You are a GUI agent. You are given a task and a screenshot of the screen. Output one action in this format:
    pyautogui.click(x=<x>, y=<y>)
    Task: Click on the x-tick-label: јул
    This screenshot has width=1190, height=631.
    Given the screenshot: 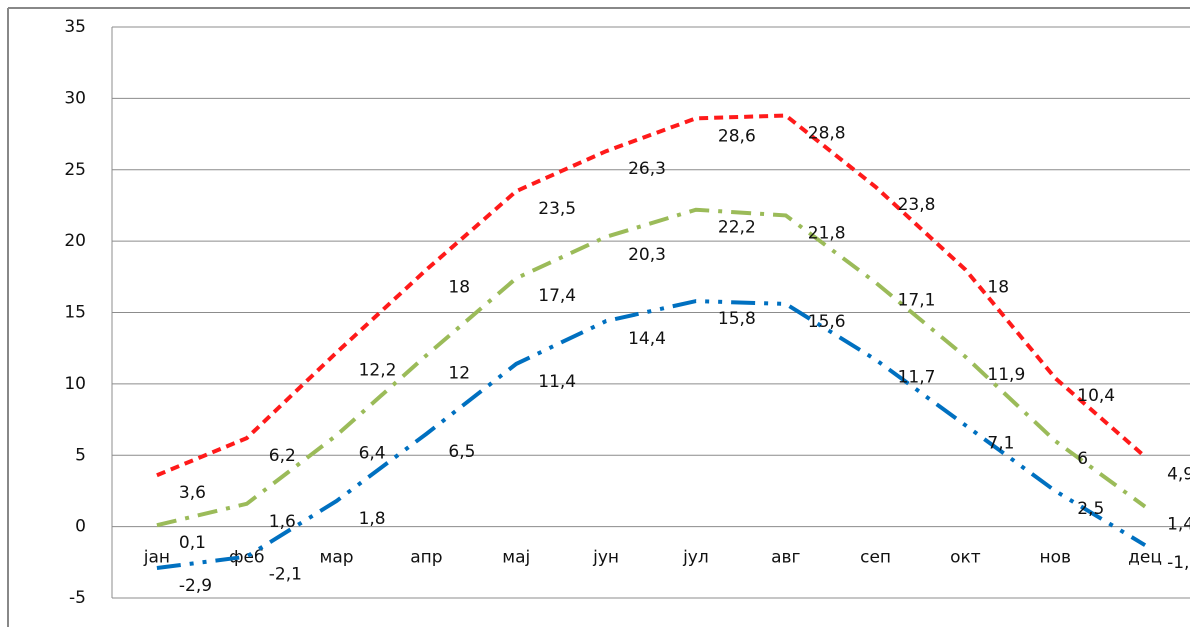 What is the action you would take?
    pyautogui.click(x=695, y=558)
    